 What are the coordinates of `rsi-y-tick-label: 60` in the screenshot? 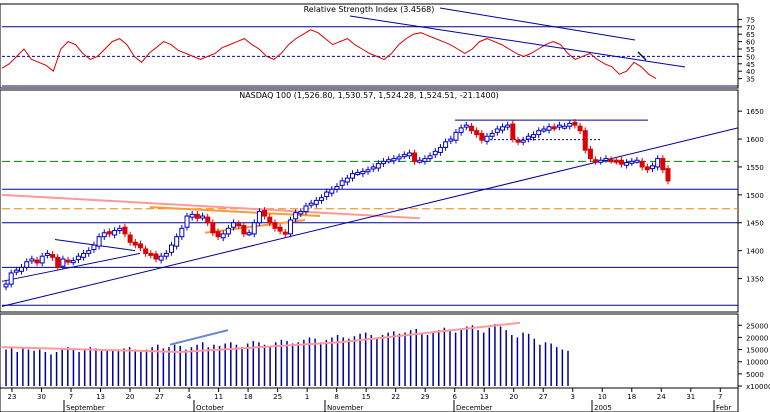 It's located at (750, 43).